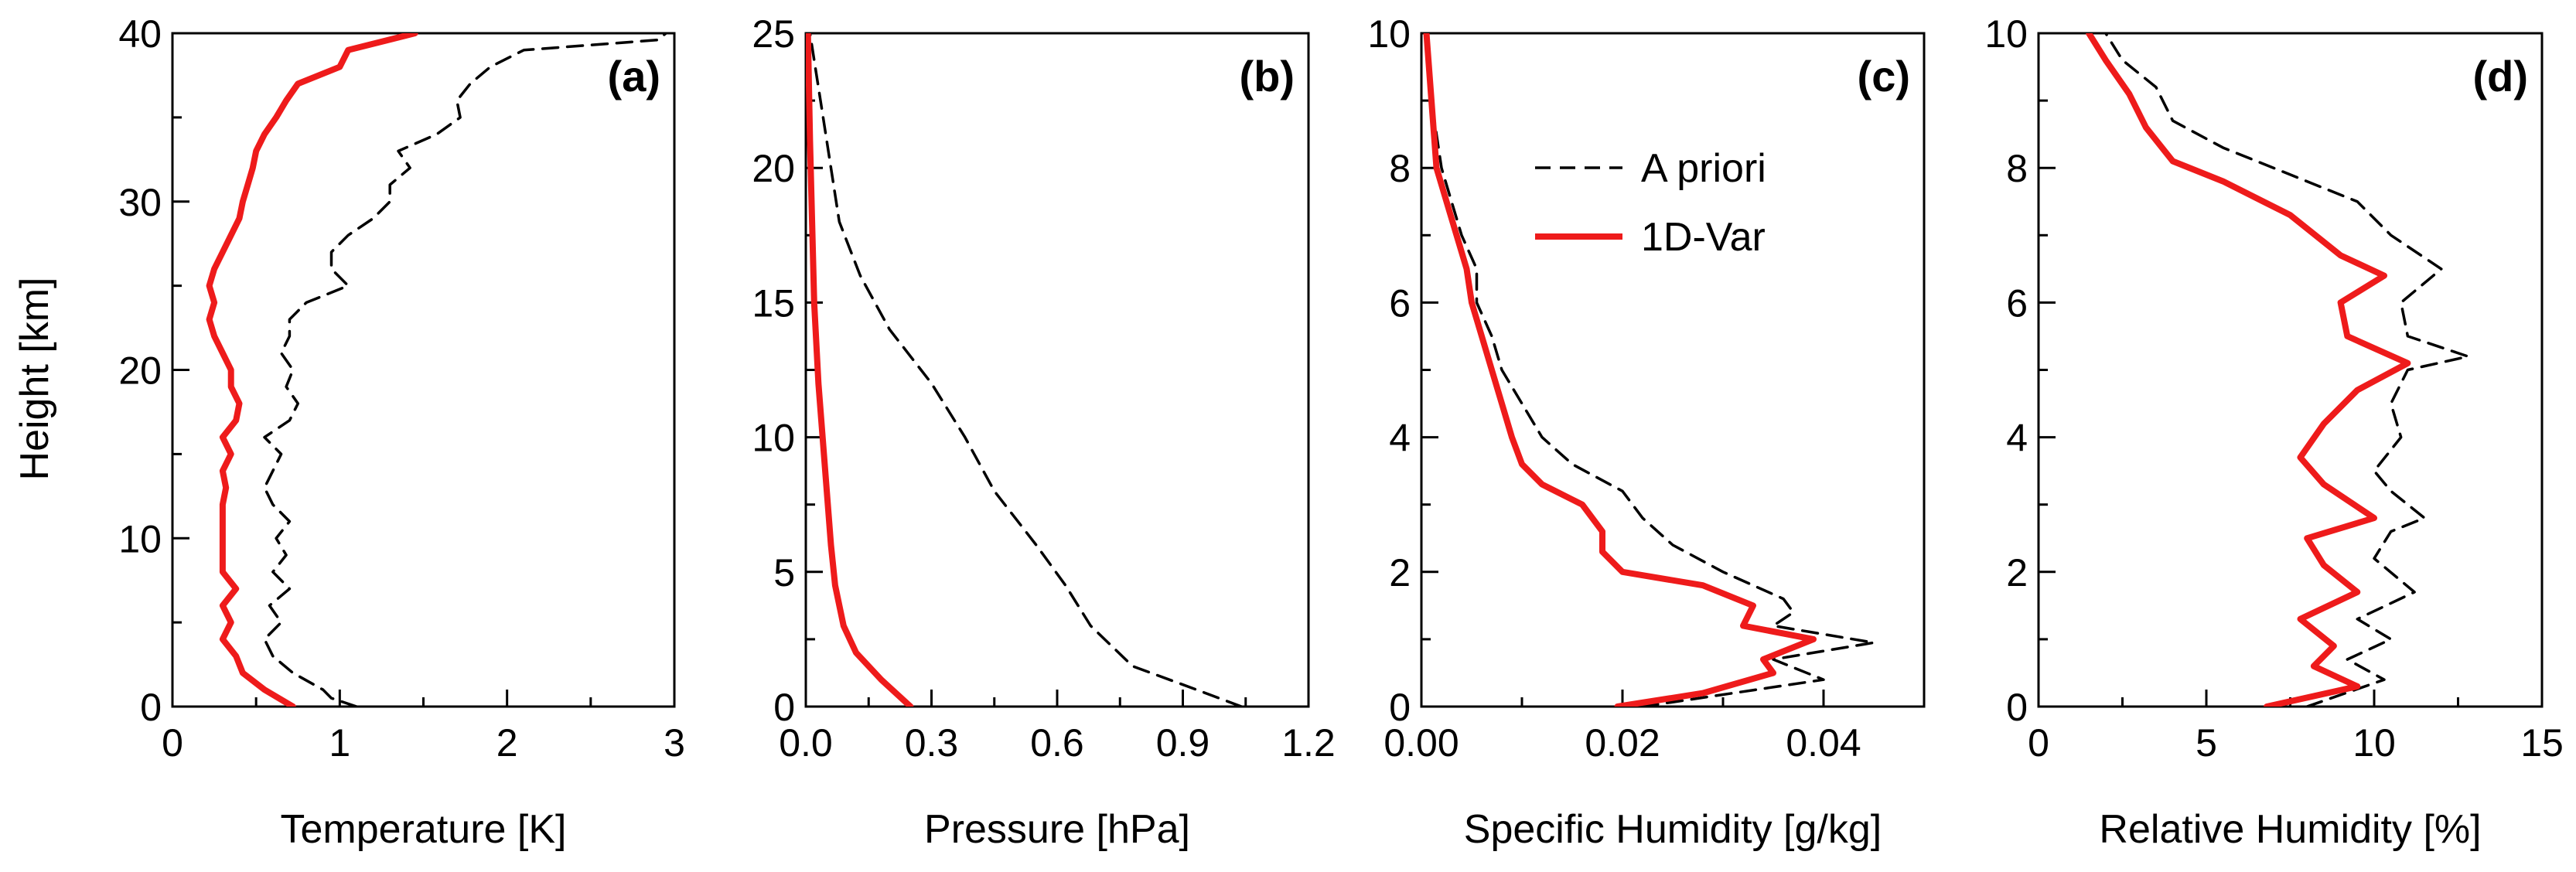 The image size is (2576, 872). Describe the element at coordinates (424, 830) in the screenshot. I see `x-axis-label: Temperature [K]` at that location.